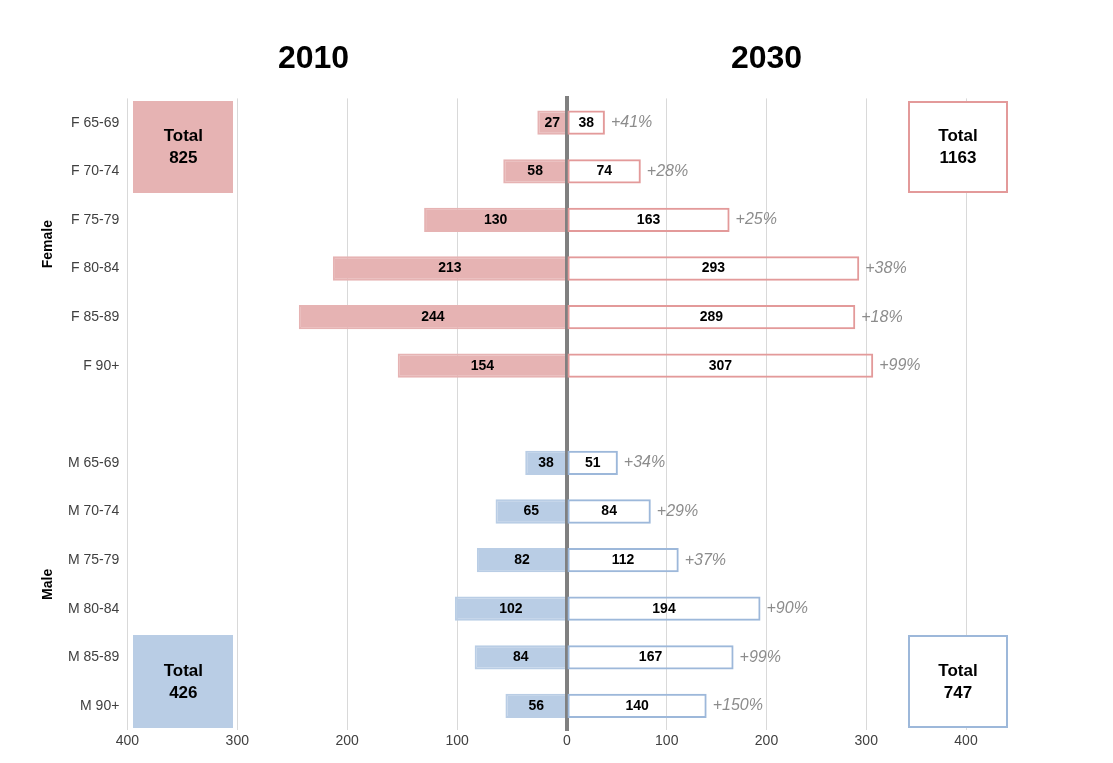 This screenshot has width=1113, height=763. Describe the element at coordinates (713, 267) in the screenshot. I see `data-label: 293` at that location.